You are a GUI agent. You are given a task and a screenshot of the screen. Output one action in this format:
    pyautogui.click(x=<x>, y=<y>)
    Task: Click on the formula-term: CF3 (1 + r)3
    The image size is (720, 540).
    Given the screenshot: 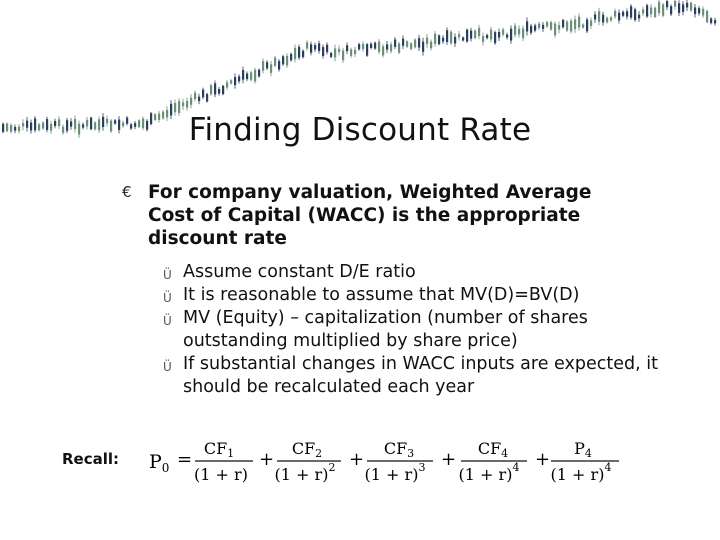 What is the action you would take?
    pyautogui.click(x=399, y=461)
    